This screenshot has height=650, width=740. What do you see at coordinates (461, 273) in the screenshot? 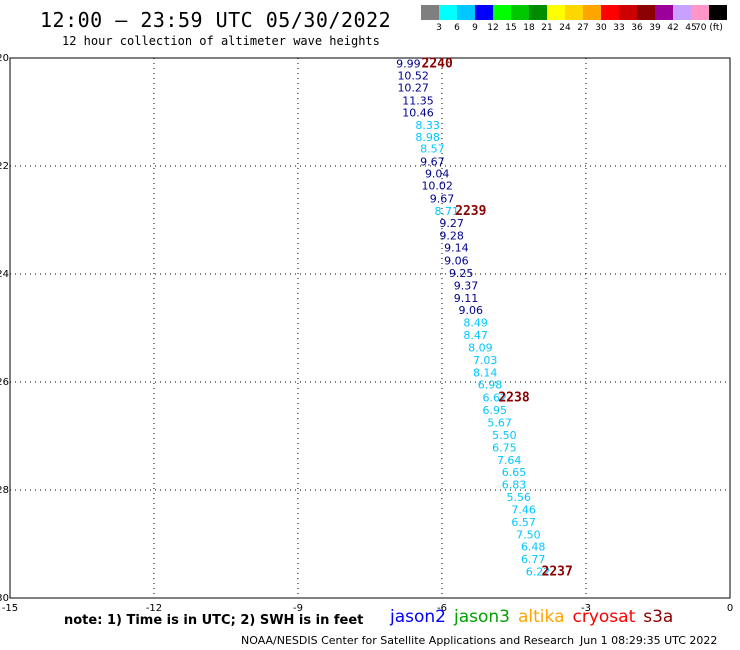
I see `wave-height-label: 9.25` at bounding box center [461, 273].